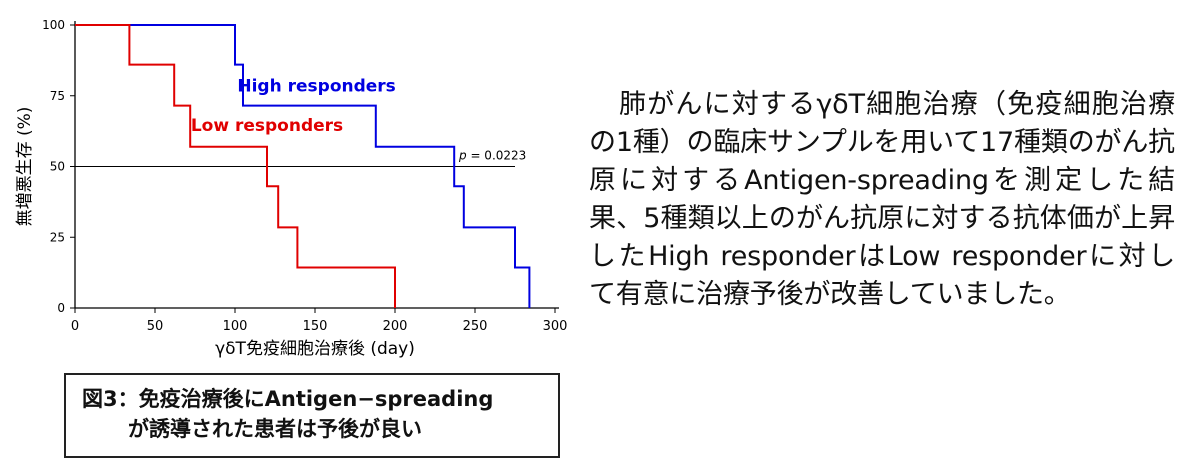  I want to click on y-tick-label: 50, so click(57, 167).